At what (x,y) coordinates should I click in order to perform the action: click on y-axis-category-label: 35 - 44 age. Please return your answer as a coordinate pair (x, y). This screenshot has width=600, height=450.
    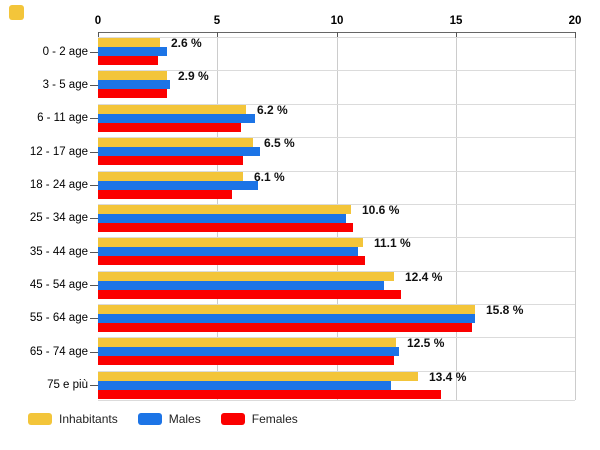
    Looking at the image, I should click on (58, 251).